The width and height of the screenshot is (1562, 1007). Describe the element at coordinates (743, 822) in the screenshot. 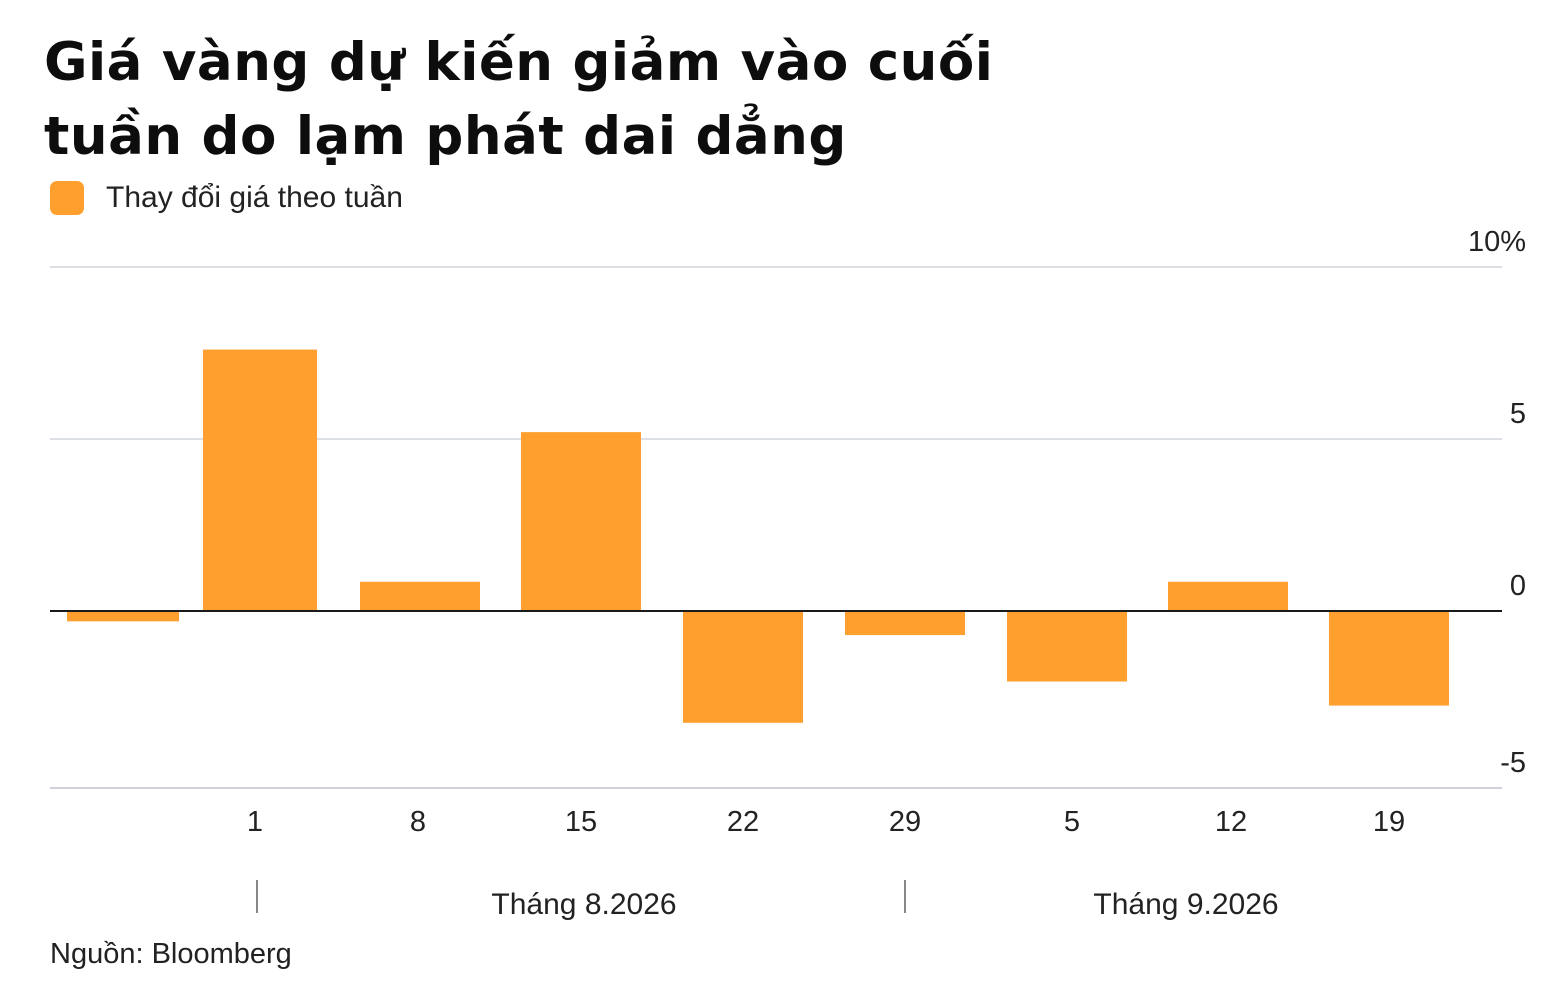

I see `x-tick-label: 22` at that location.